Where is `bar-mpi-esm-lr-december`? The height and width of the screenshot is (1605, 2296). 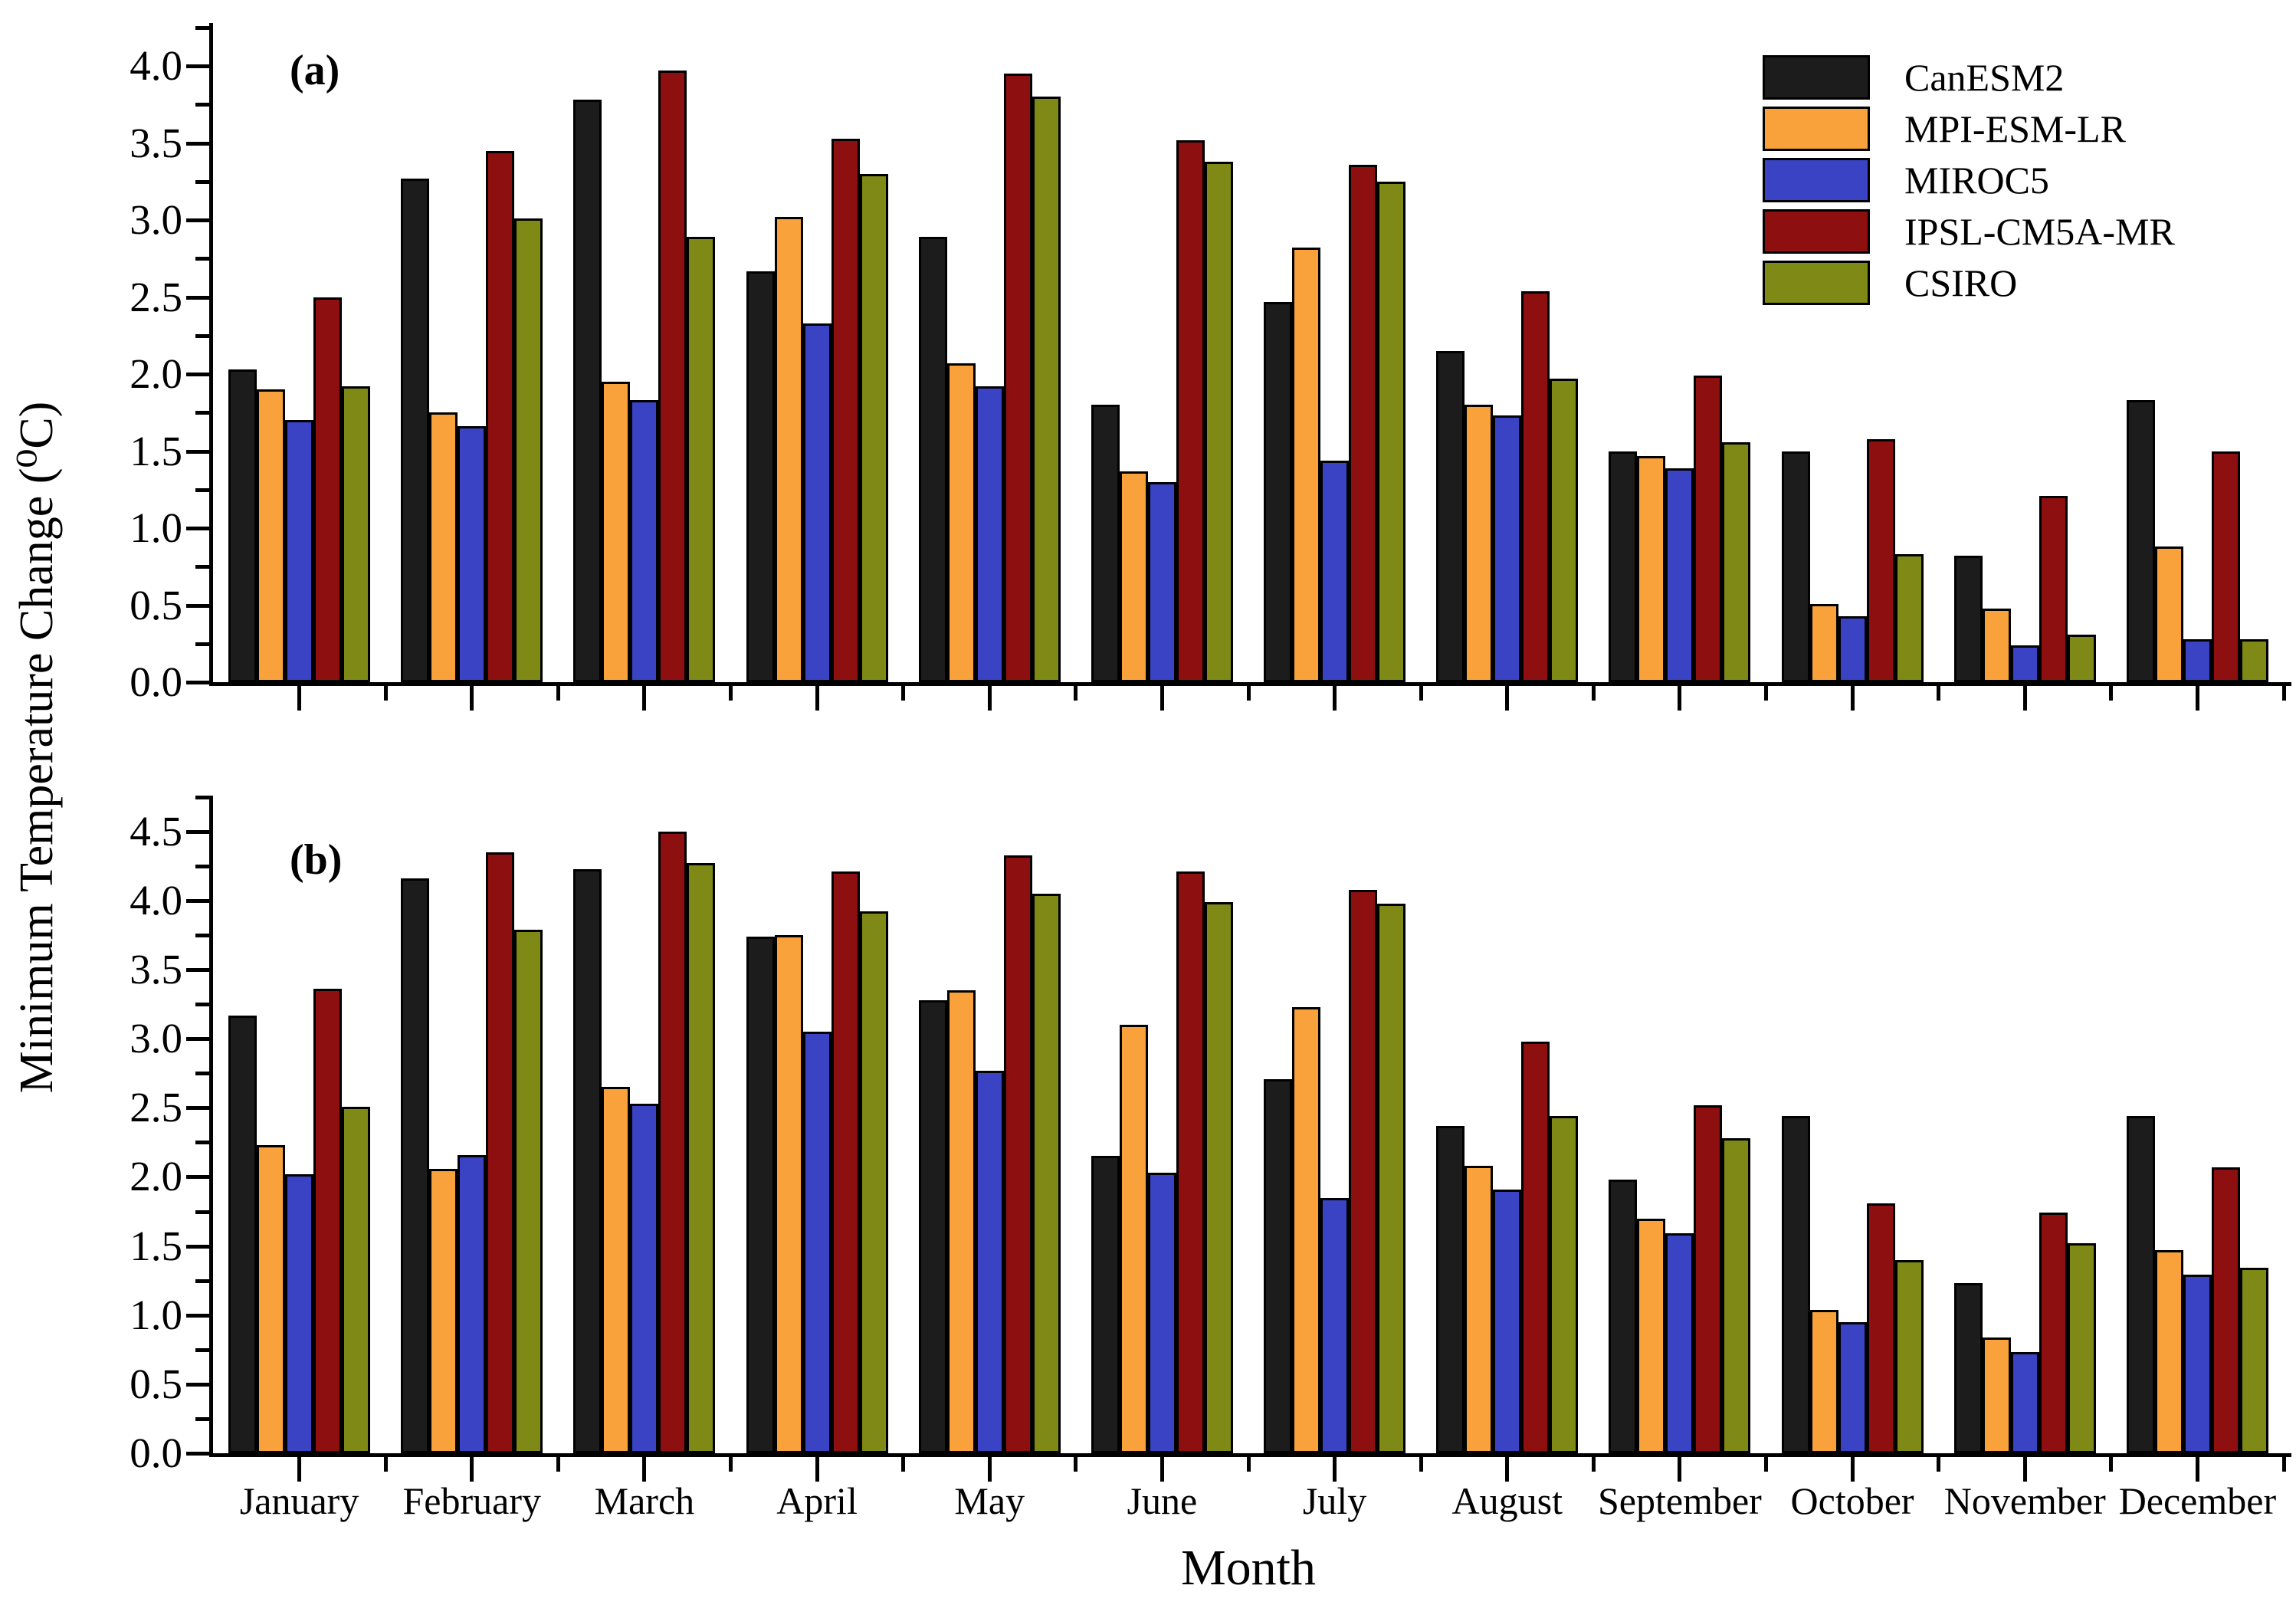 bar-mpi-esm-lr-december is located at coordinates (2168, 614).